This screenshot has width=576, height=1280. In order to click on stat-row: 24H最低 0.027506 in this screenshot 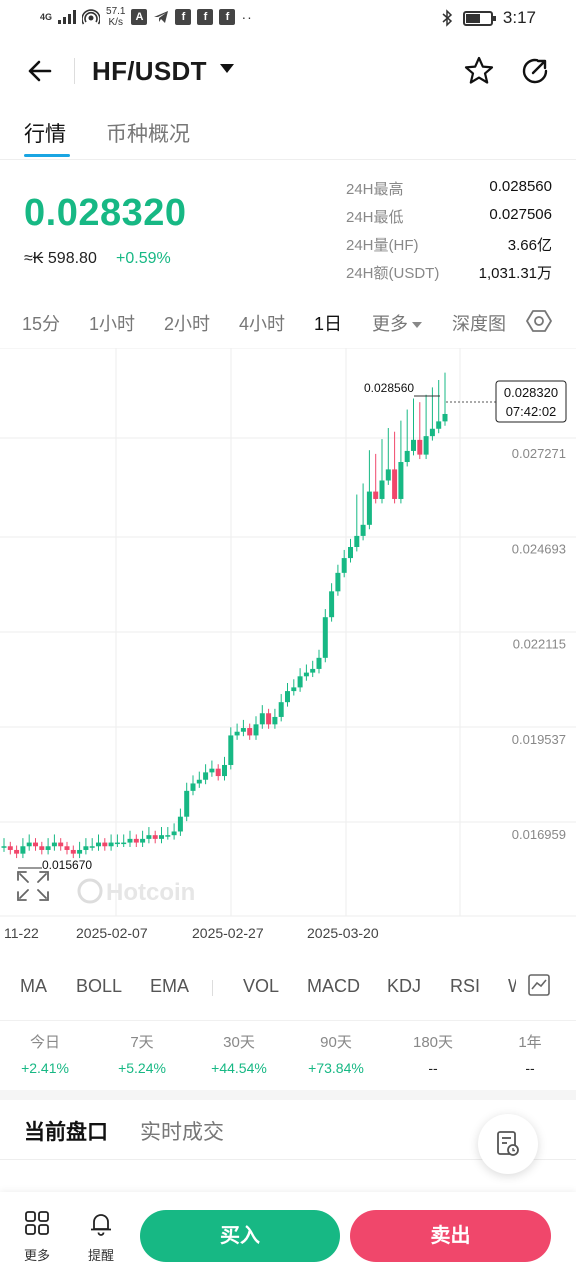, I will do `click(449, 218)`.